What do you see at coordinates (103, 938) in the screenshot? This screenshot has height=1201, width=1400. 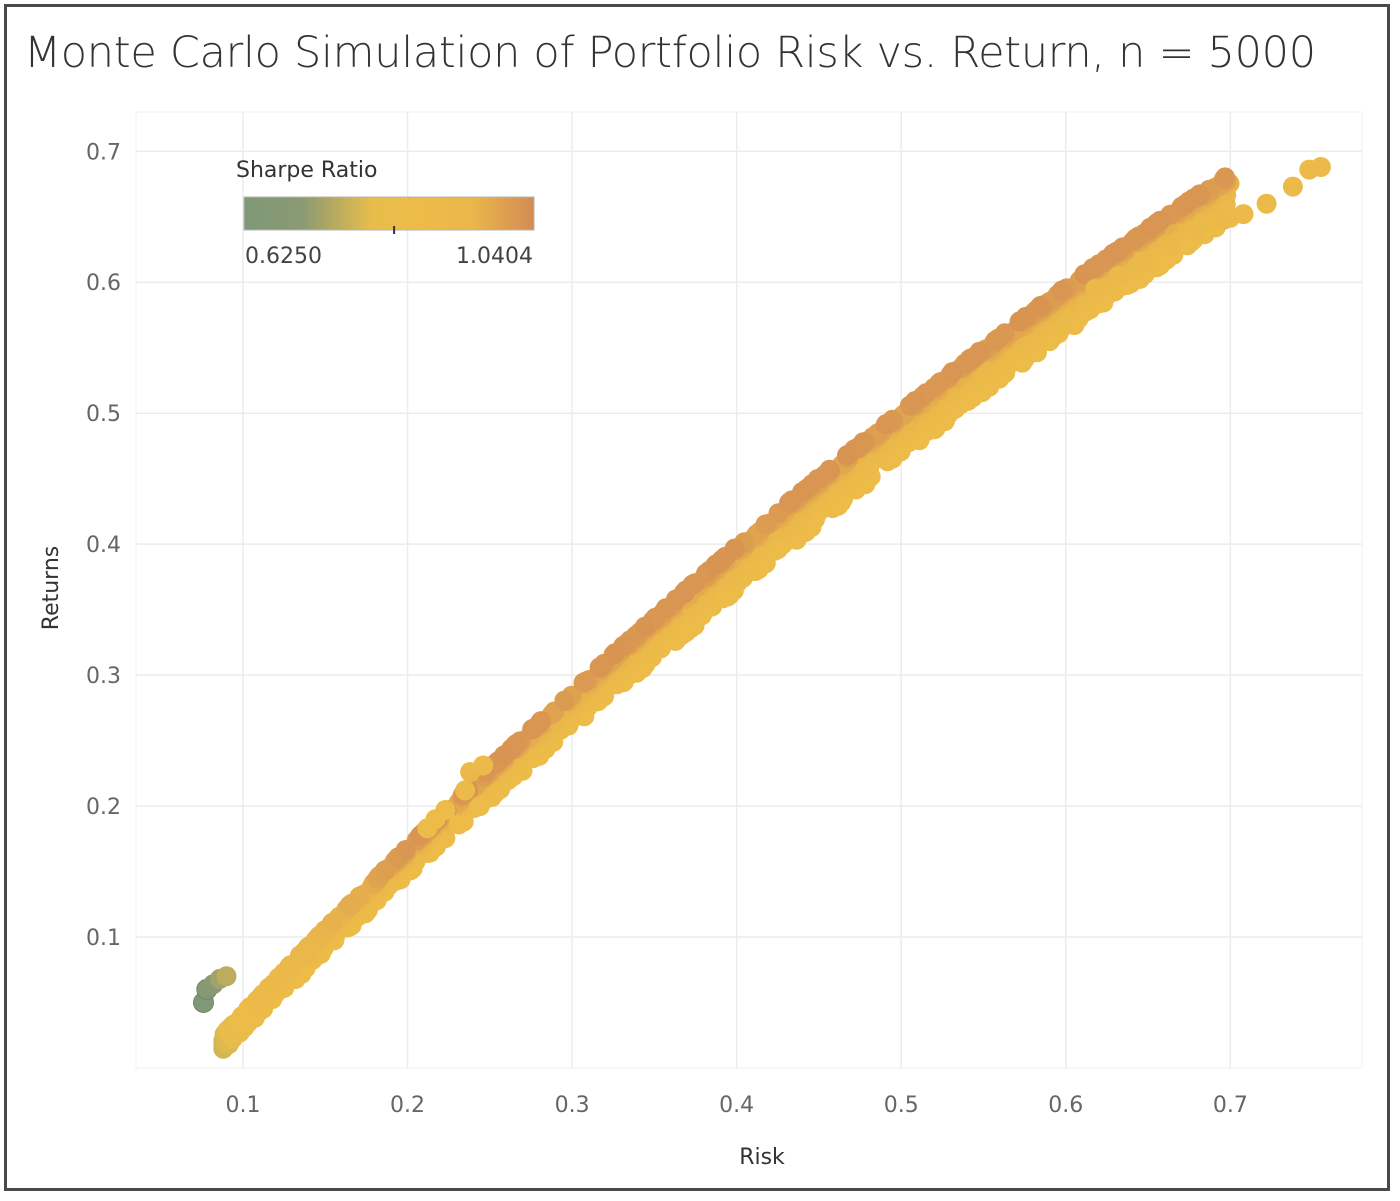 I see `y-tick-label: 0.1` at bounding box center [103, 938].